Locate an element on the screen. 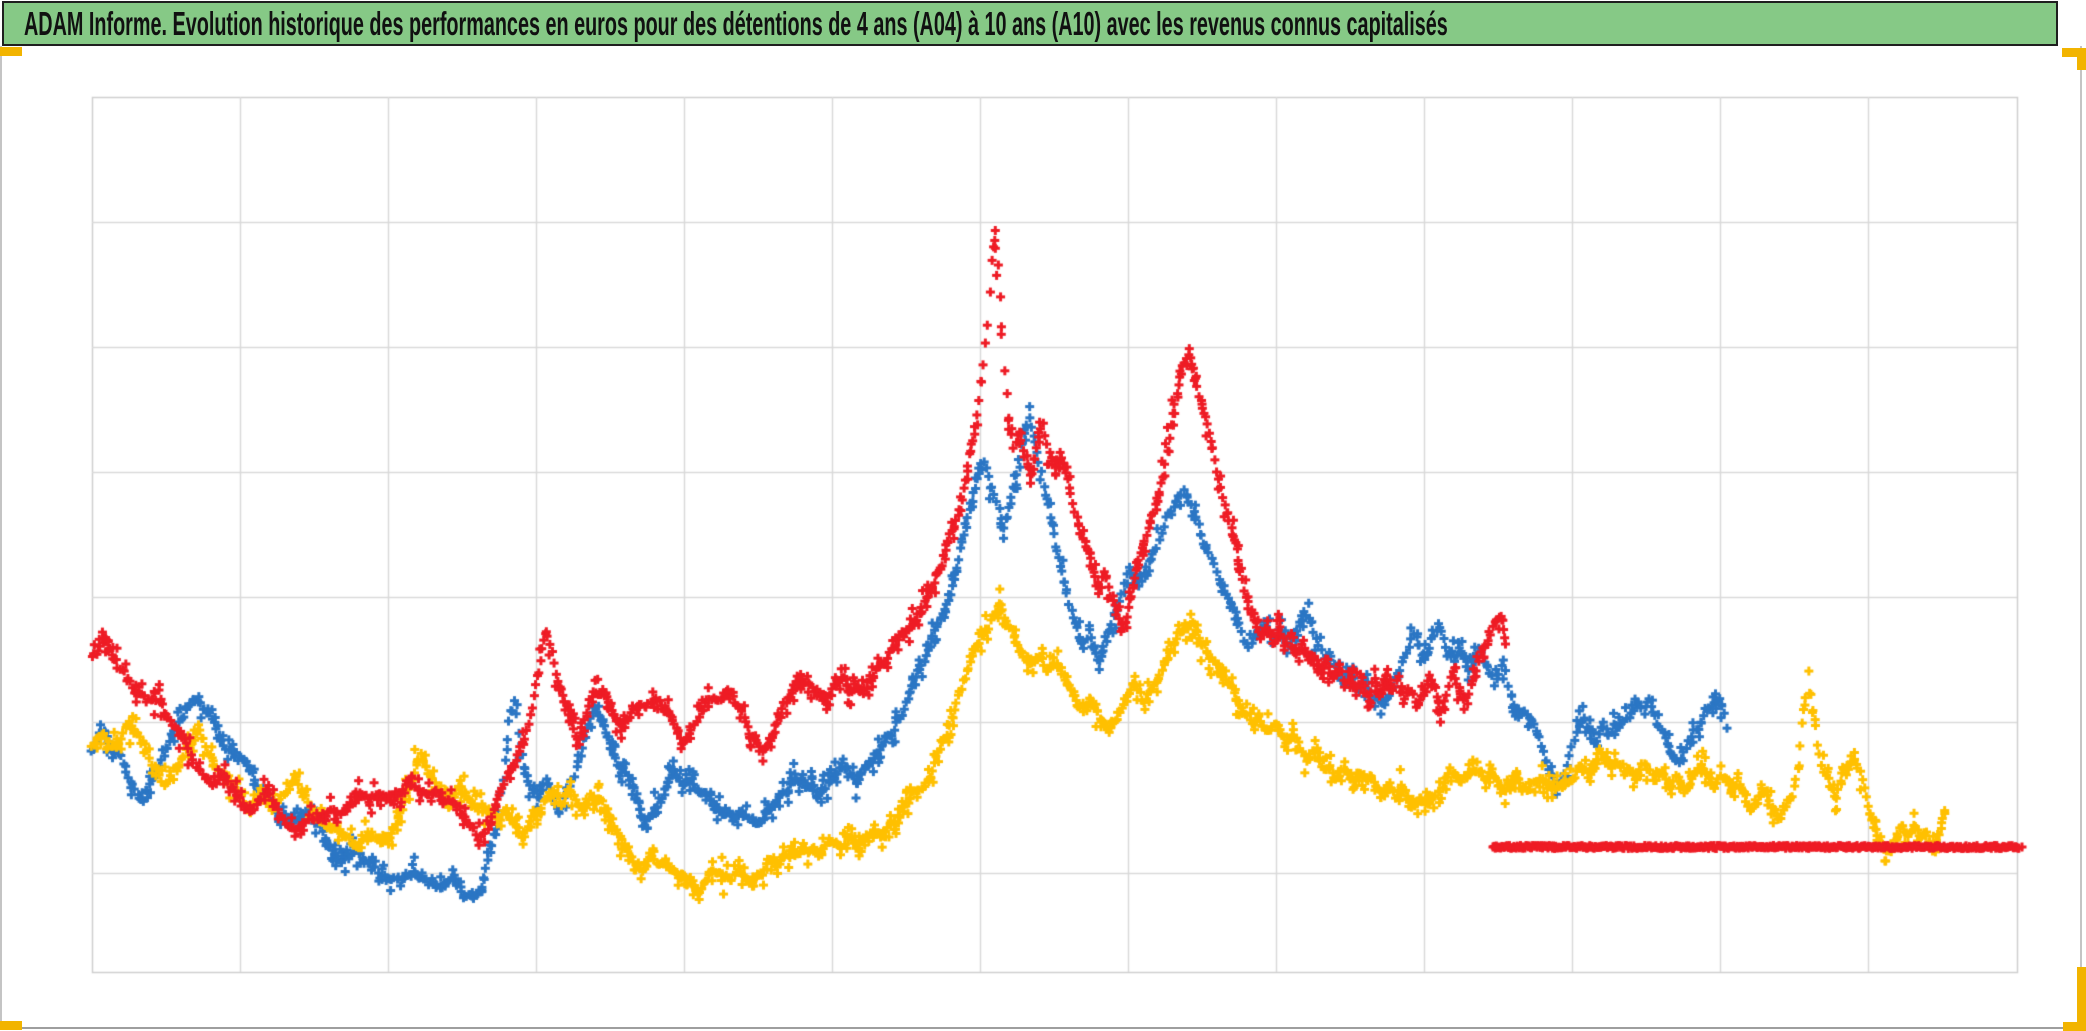  gold-corner-bottom-left is located at coordinates (11, 1025).